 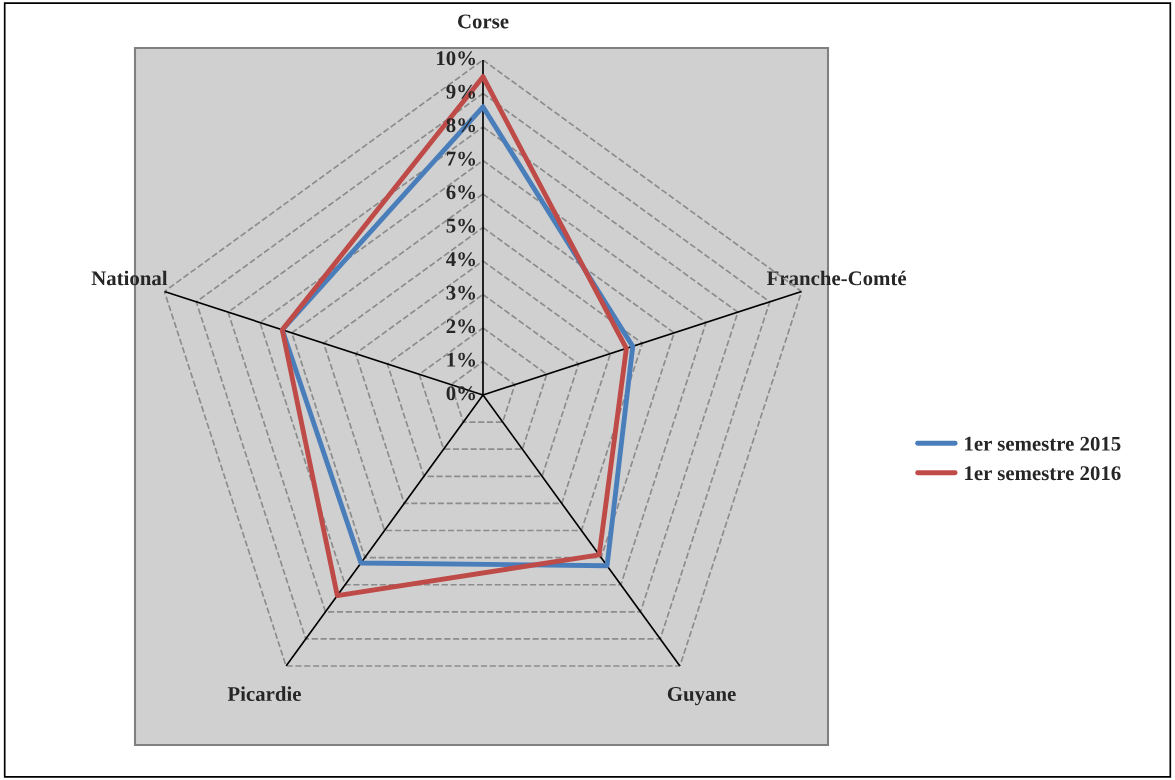 I want to click on legend-label: 1er semestre 2015, so click(x=1043, y=443).